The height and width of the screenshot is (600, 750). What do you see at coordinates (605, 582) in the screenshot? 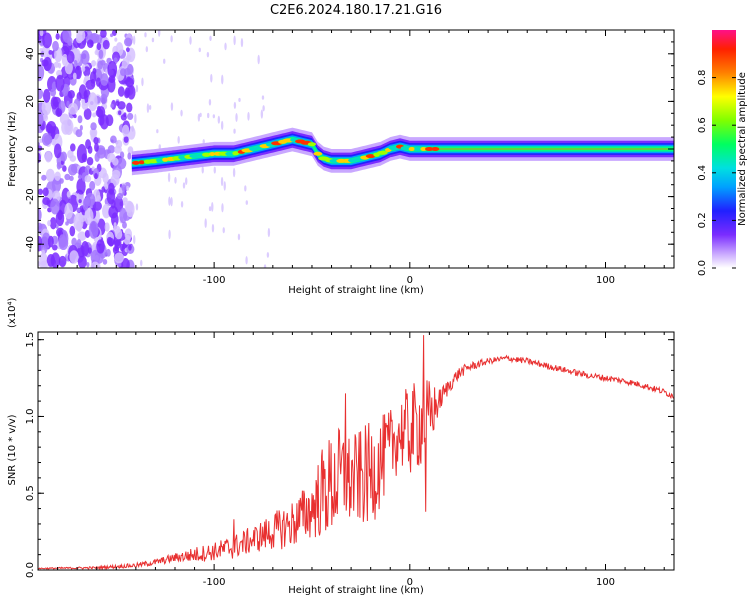
I see `x-tick-label: 100` at bounding box center [605, 582].